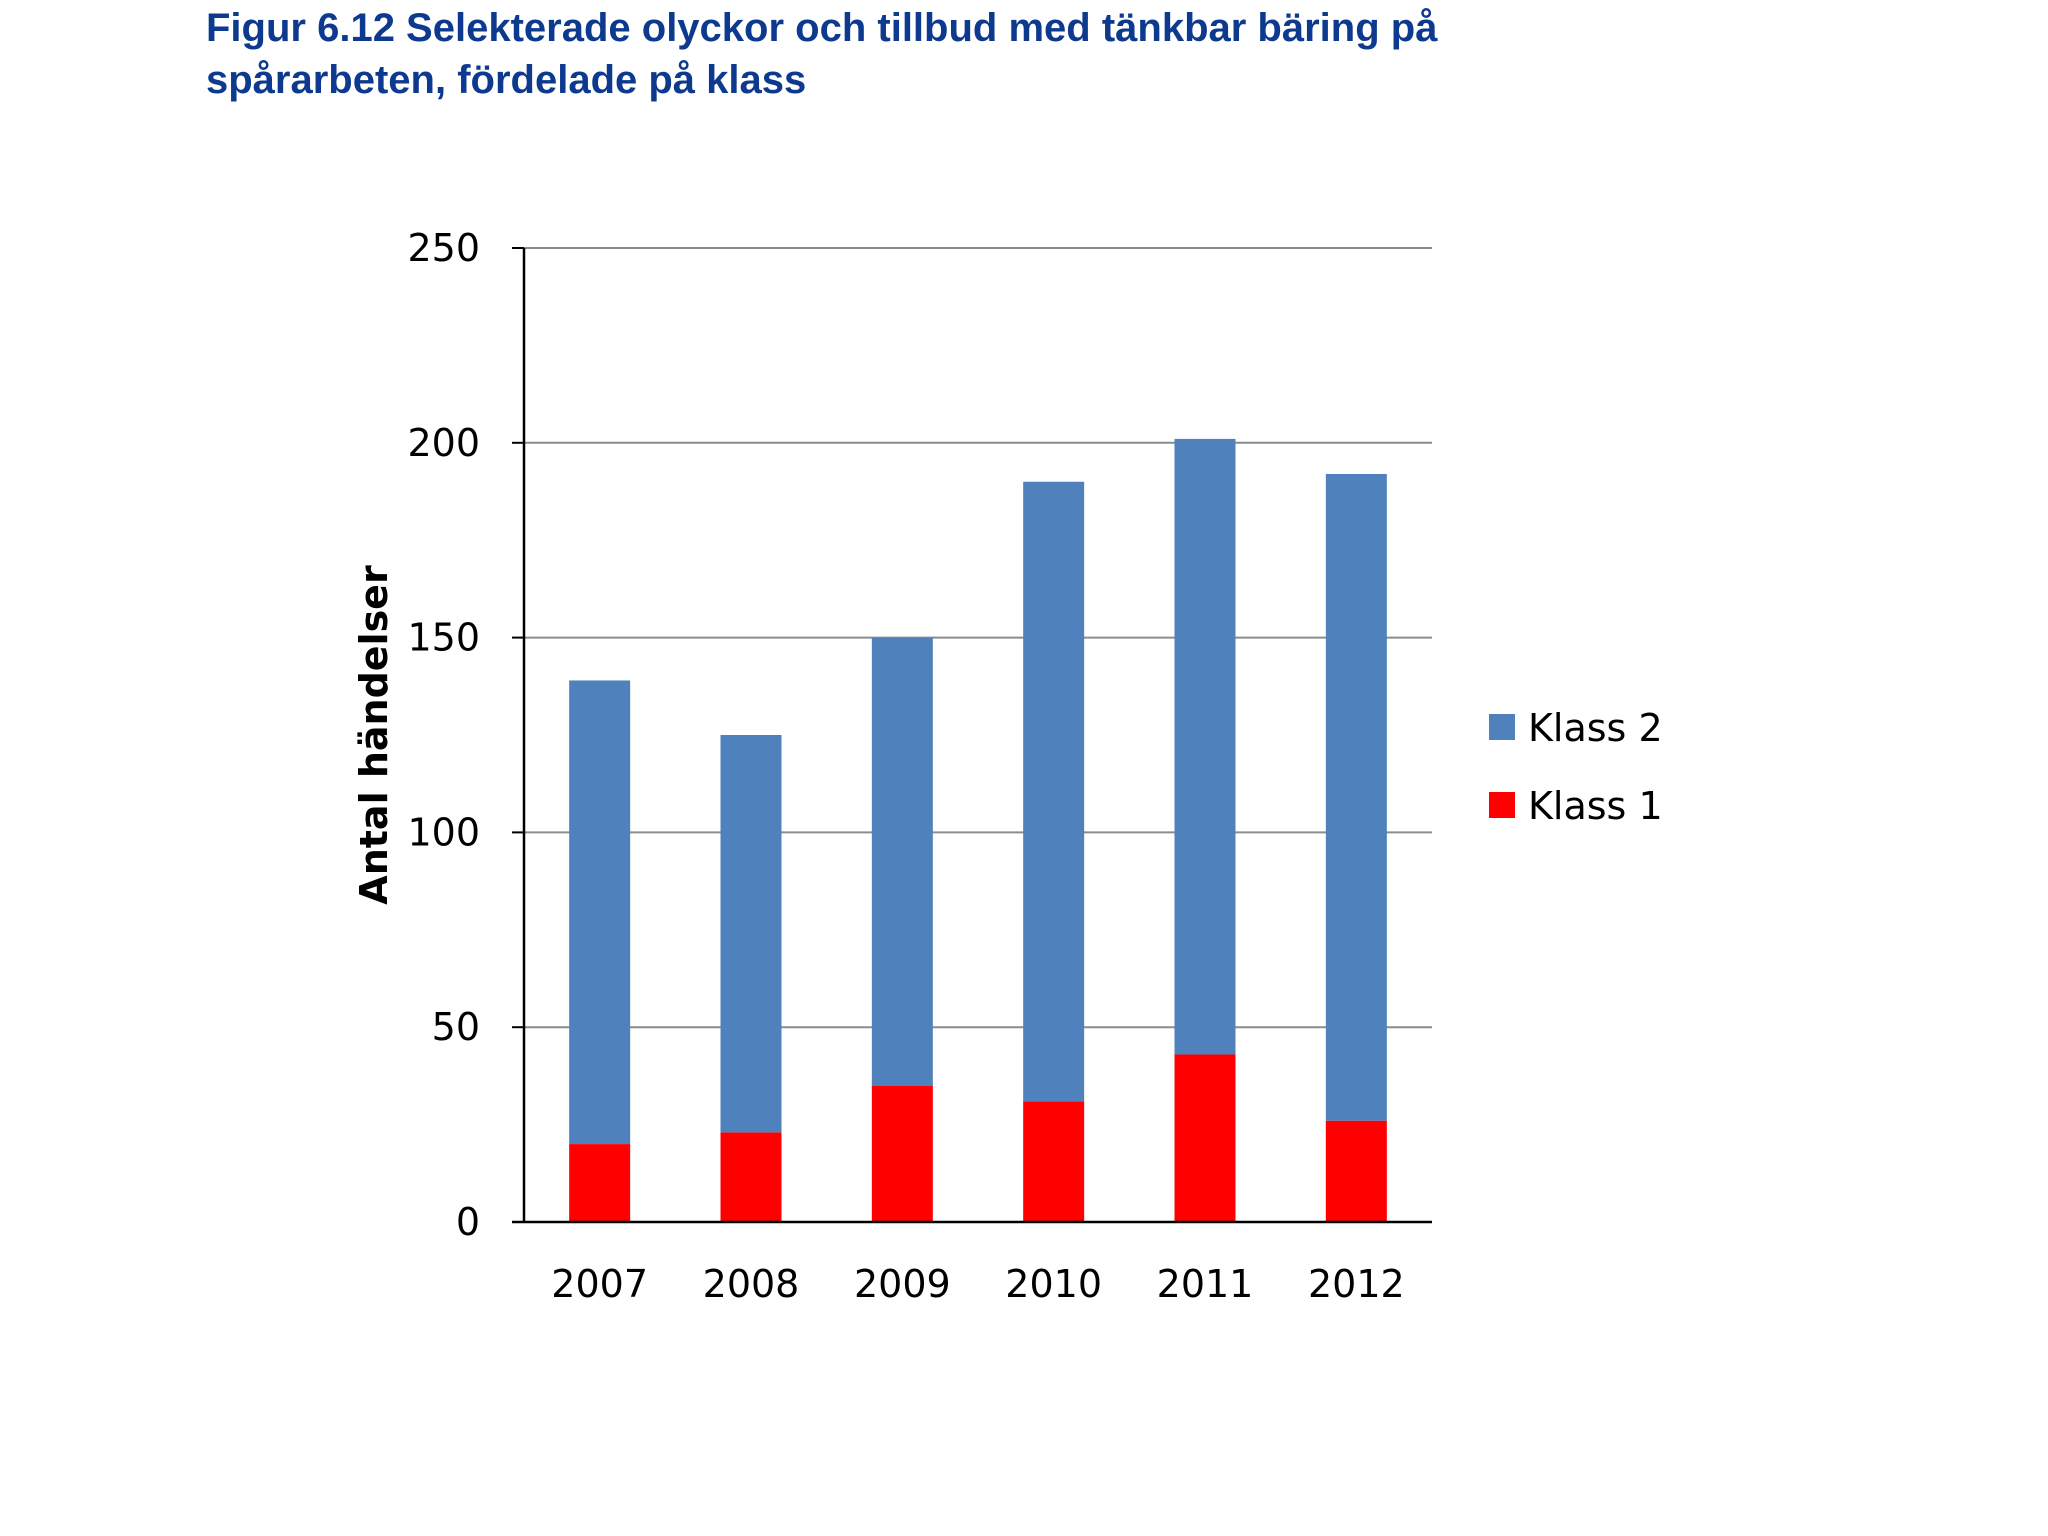  Describe the element at coordinates (1356, 797) in the screenshot. I see `bar-klass-2-2012` at that location.